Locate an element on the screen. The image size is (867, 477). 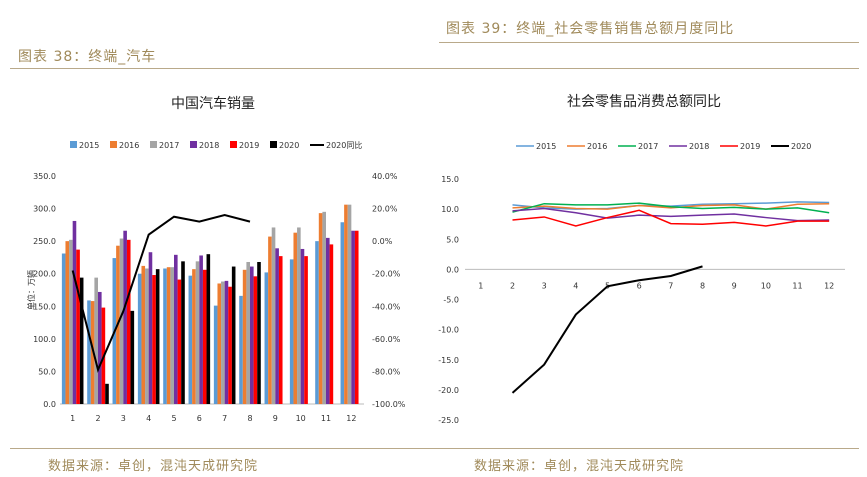
footer-rule is located at coordinates (434, 448).